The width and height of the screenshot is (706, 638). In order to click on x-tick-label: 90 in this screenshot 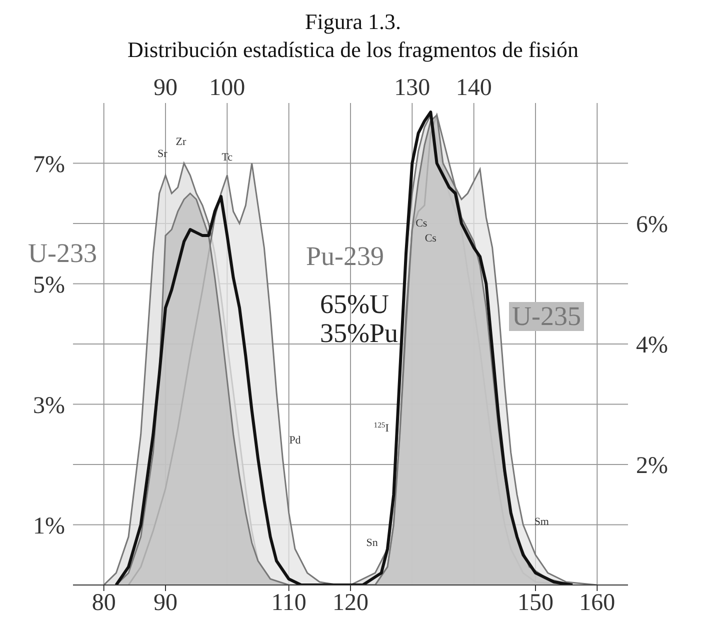, I will do `click(166, 603)`.